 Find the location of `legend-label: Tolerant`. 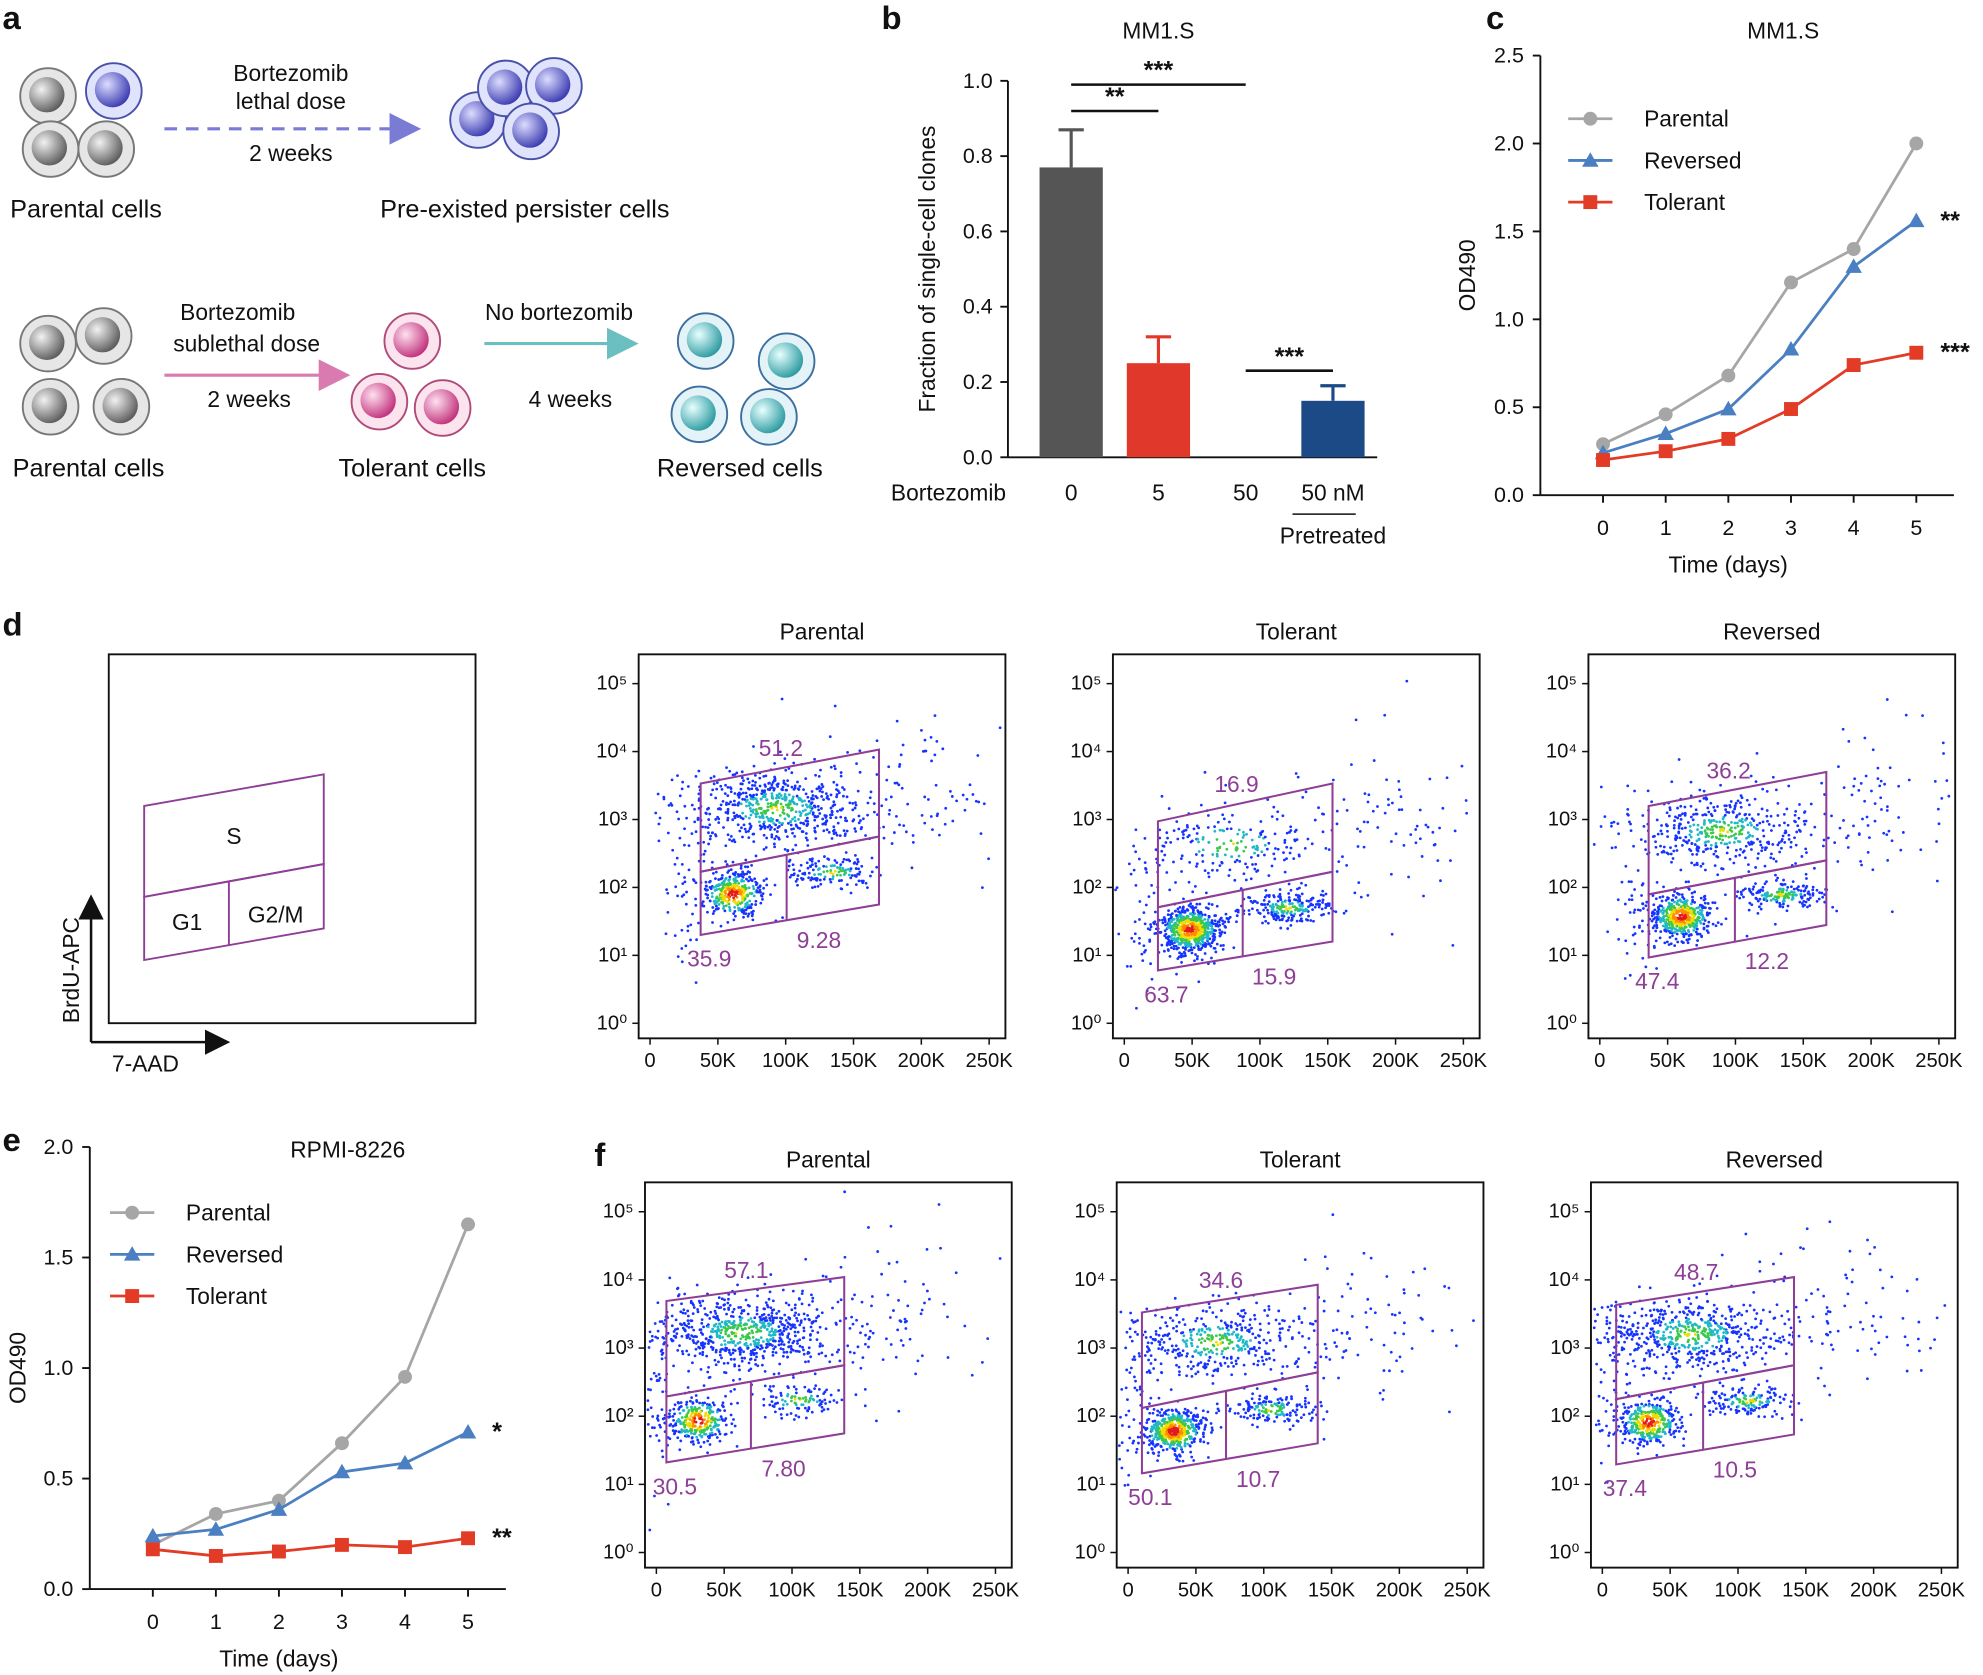

legend-label: Tolerant is located at coordinates (227, 1296).